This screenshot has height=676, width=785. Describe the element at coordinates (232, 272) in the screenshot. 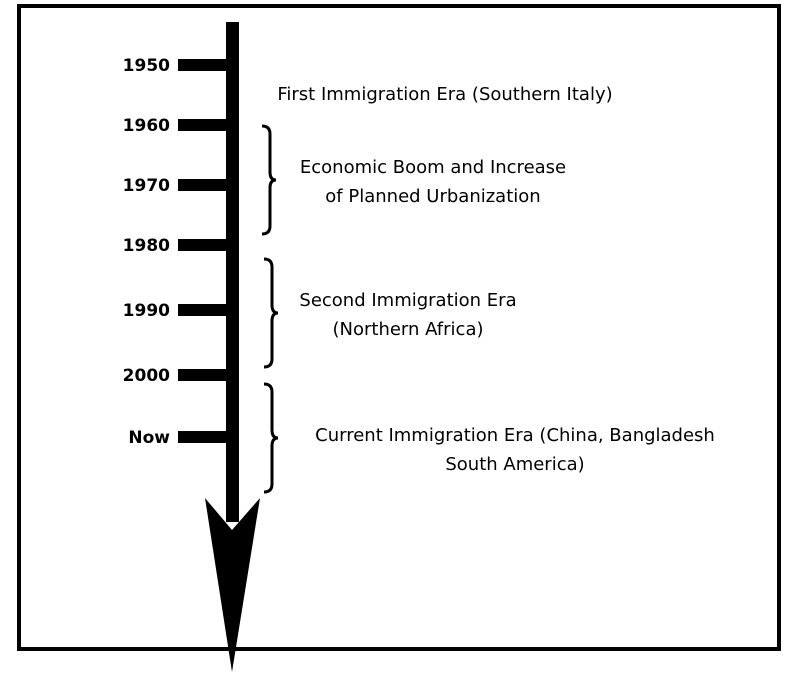

I see `timeline-shaft` at that location.